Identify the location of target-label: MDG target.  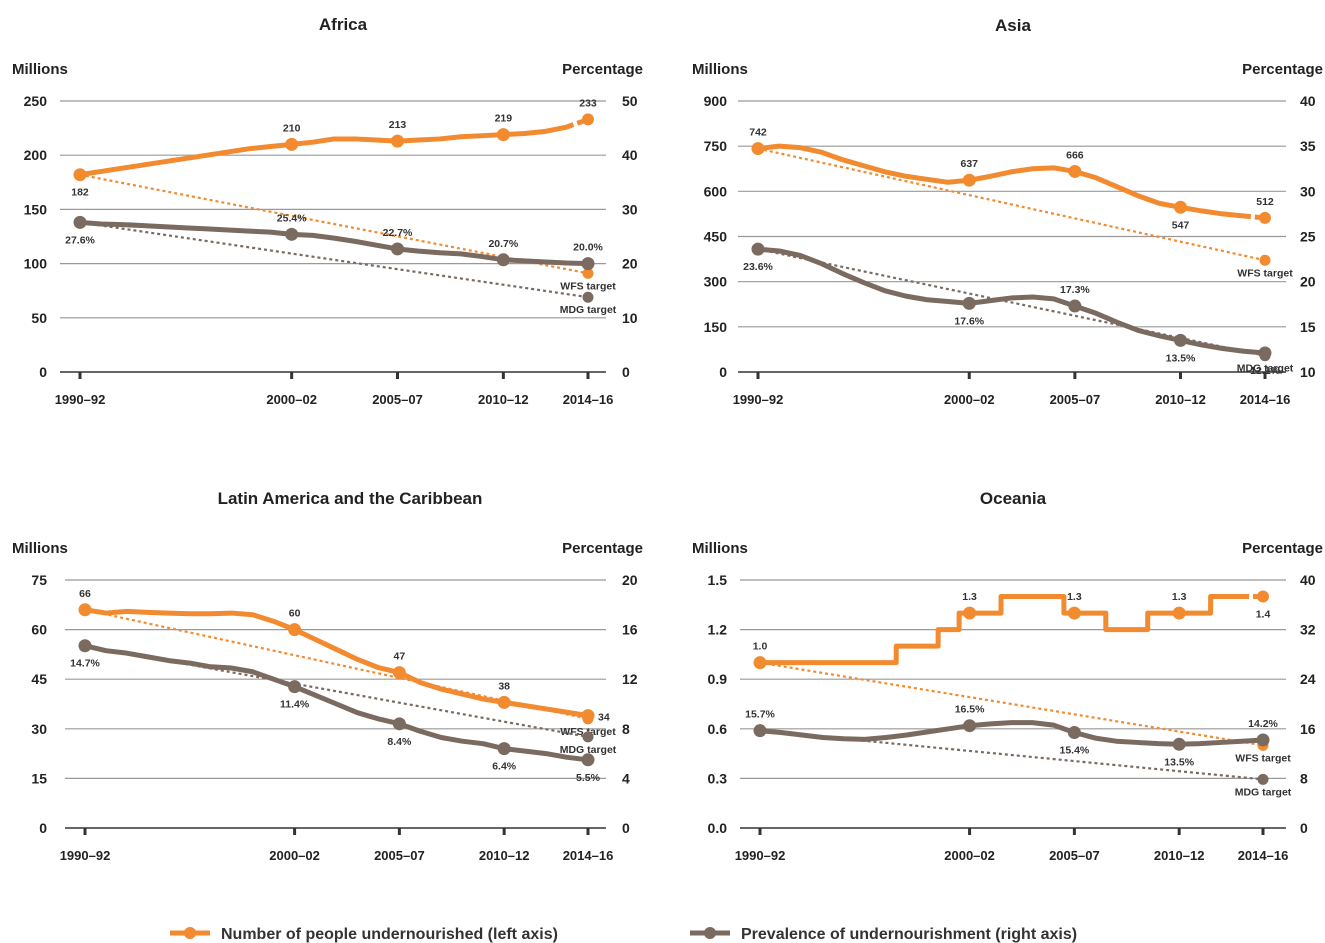
(588, 310).